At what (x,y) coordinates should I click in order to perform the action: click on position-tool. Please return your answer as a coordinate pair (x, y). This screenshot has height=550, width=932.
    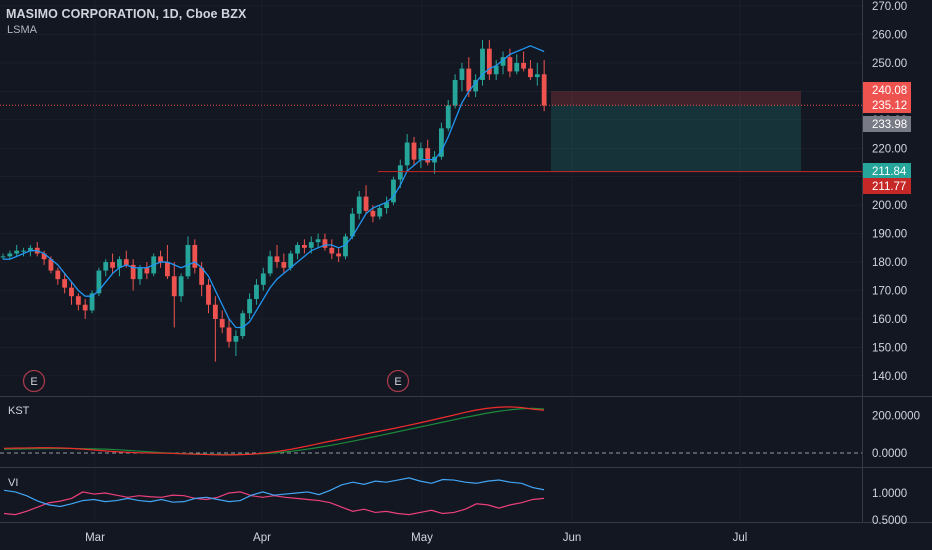
    Looking at the image, I should click on (676, 131).